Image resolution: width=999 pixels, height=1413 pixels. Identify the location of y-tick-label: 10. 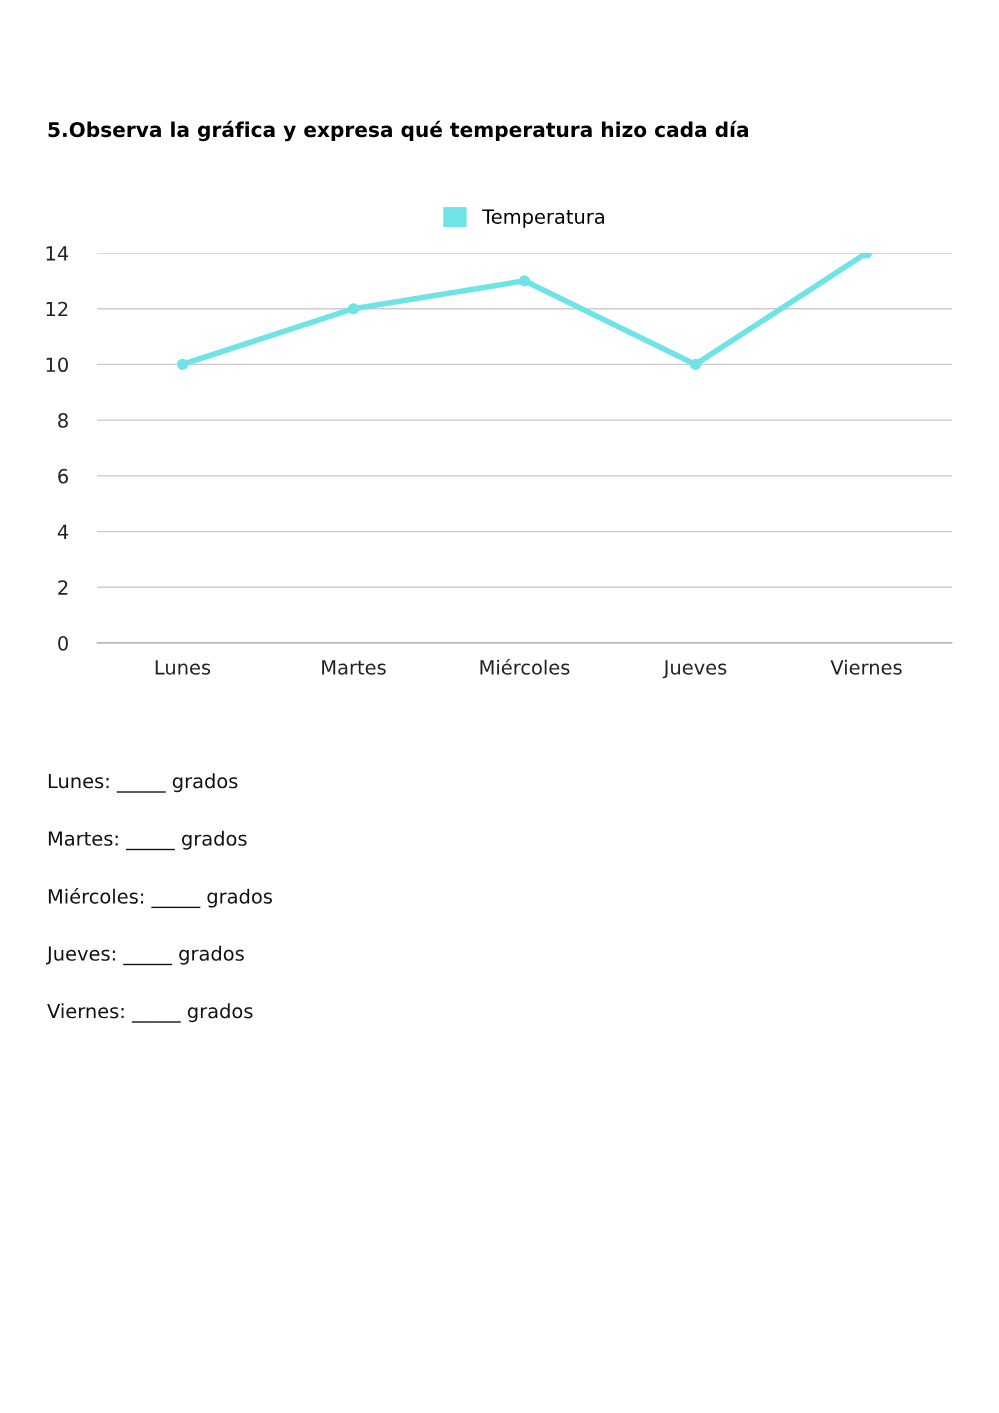
(57, 365).